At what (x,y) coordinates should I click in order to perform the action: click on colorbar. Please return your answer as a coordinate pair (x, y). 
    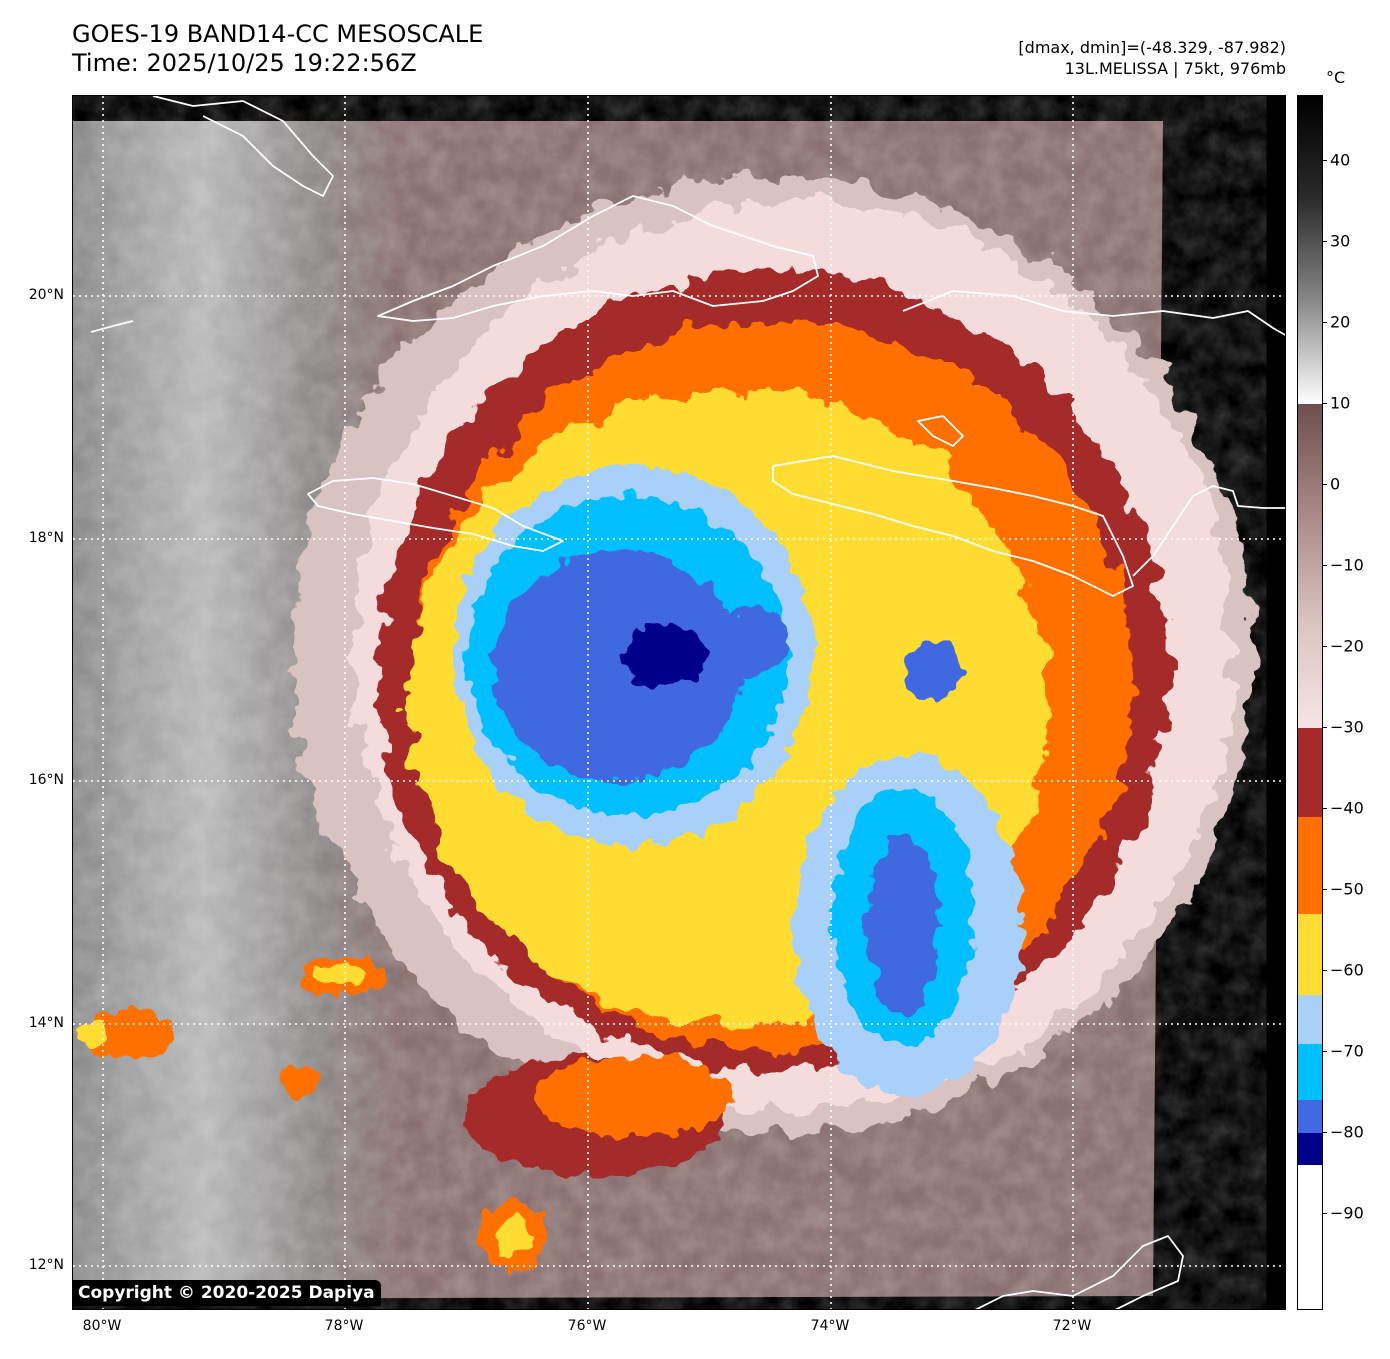
    Looking at the image, I should click on (1310, 702).